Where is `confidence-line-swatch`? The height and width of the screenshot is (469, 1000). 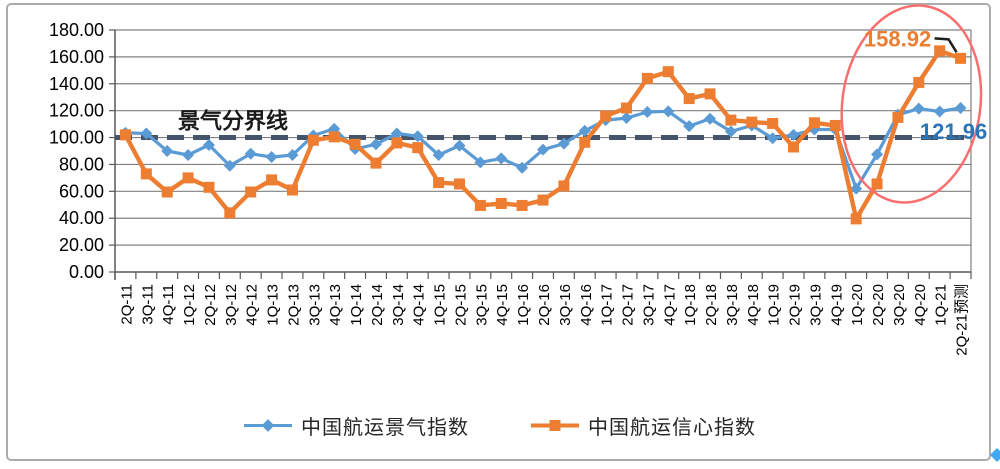
confidence-line-swatch is located at coordinates (555, 425).